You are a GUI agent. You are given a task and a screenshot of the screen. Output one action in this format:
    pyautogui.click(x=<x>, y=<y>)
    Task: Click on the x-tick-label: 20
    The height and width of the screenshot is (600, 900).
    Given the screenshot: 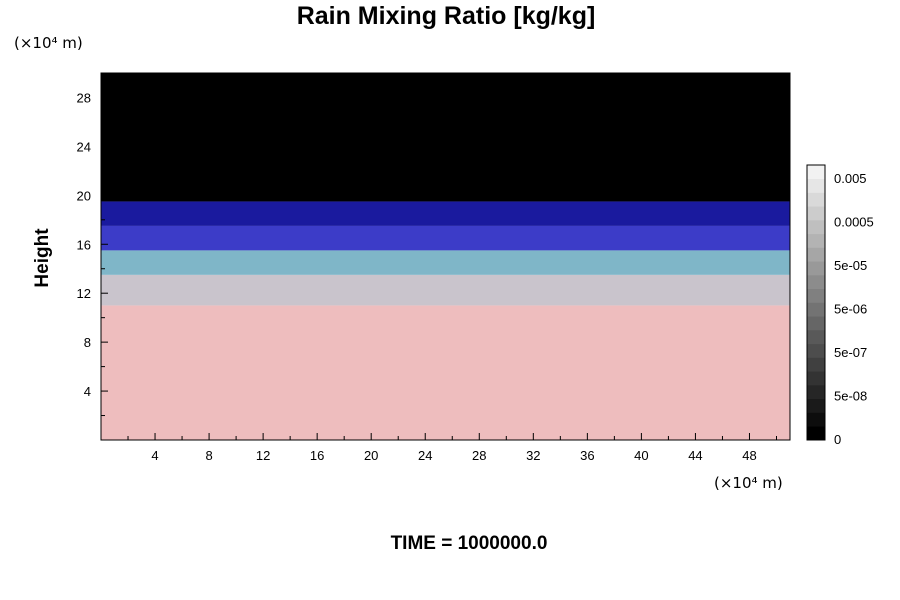 What is the action you would take?
    pyautogui.click(x=371, y=455)
    